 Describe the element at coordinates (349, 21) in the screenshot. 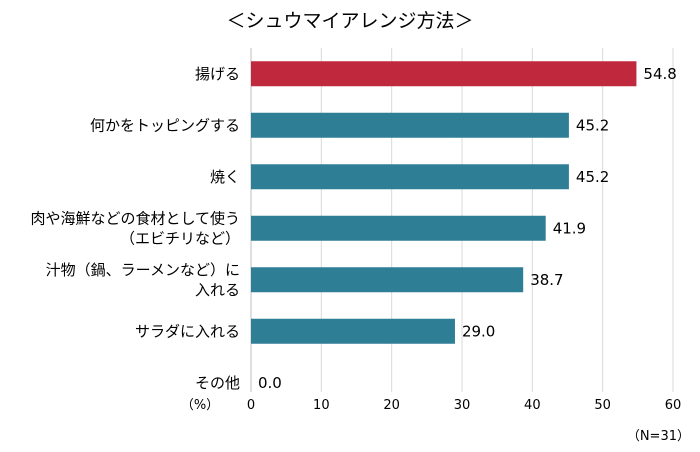

I see `chart-title: ＜シュウマイアレンジ方法＞` at that location.